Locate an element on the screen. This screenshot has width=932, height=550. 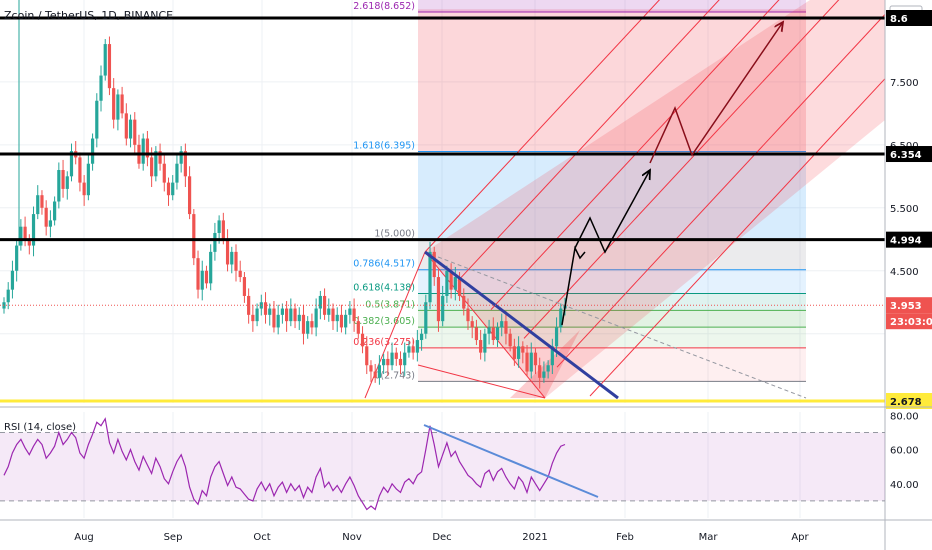
symbol-title: Zcoin / TetherUS, 1D, BINANCE is located at coordinates (89, 15).